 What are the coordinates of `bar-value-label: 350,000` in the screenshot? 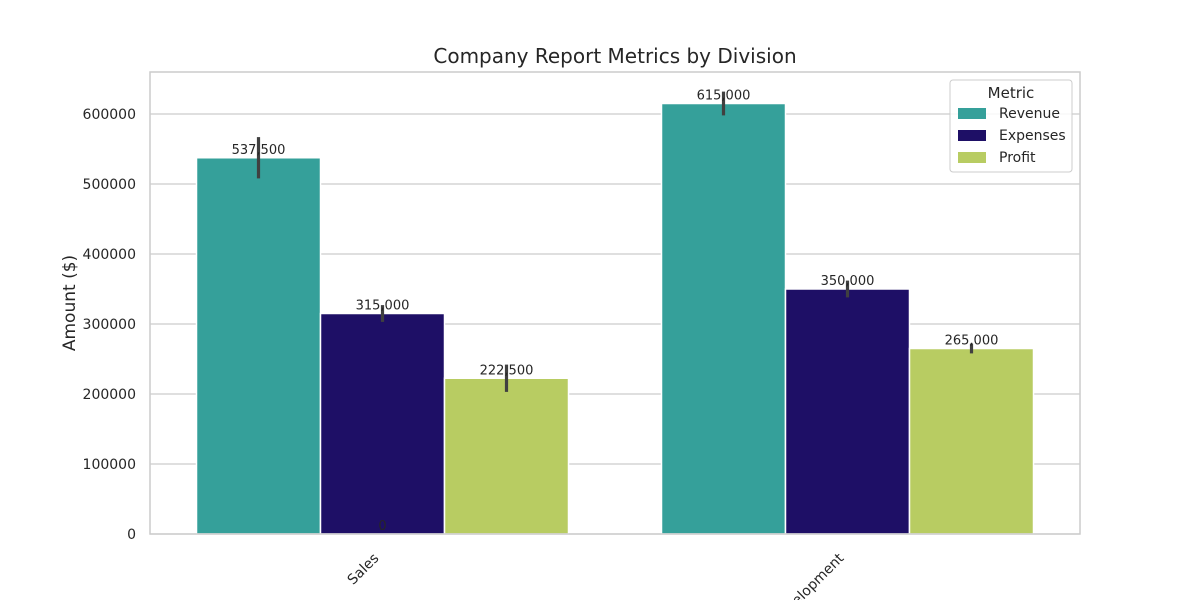 It's located at (848, 281).